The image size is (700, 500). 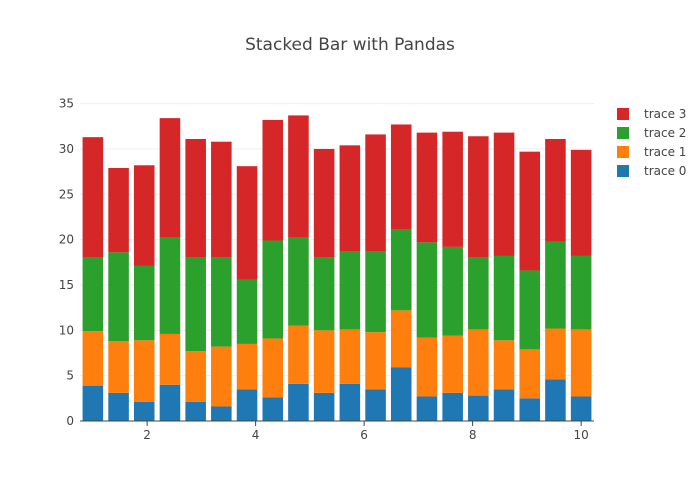 I want to click on y-tick-label: 5, so click(x=70, y=376).